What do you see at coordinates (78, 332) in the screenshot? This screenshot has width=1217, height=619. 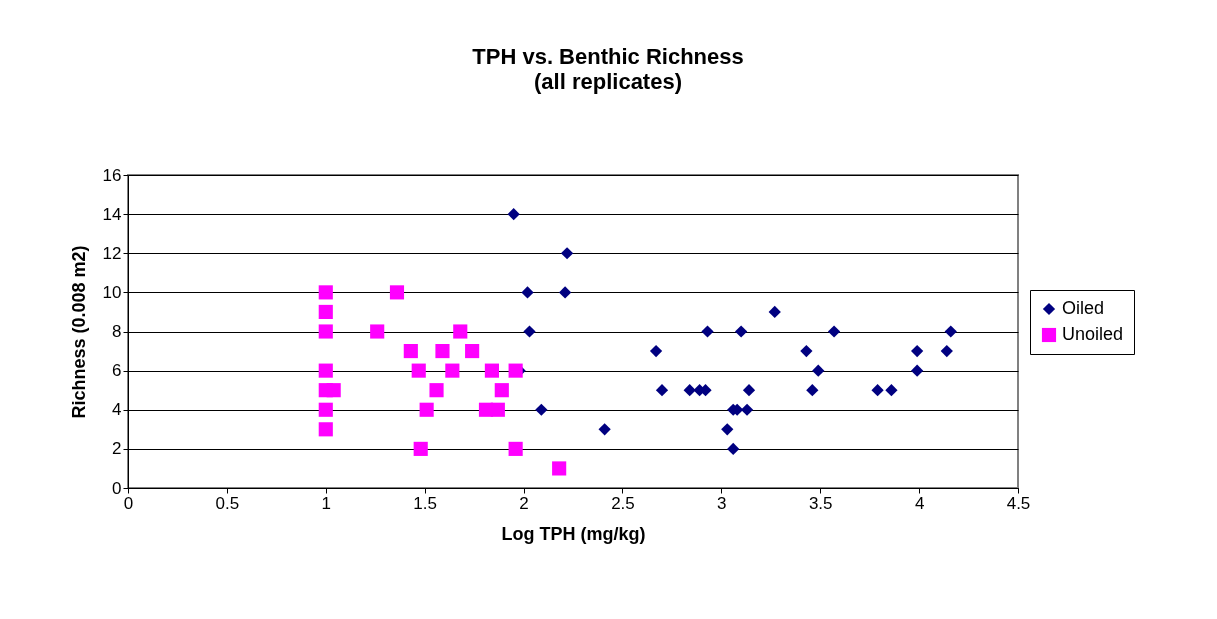 I see `y-axis-title: Richness (0.008 m2)` at bounding box center [78, 332].